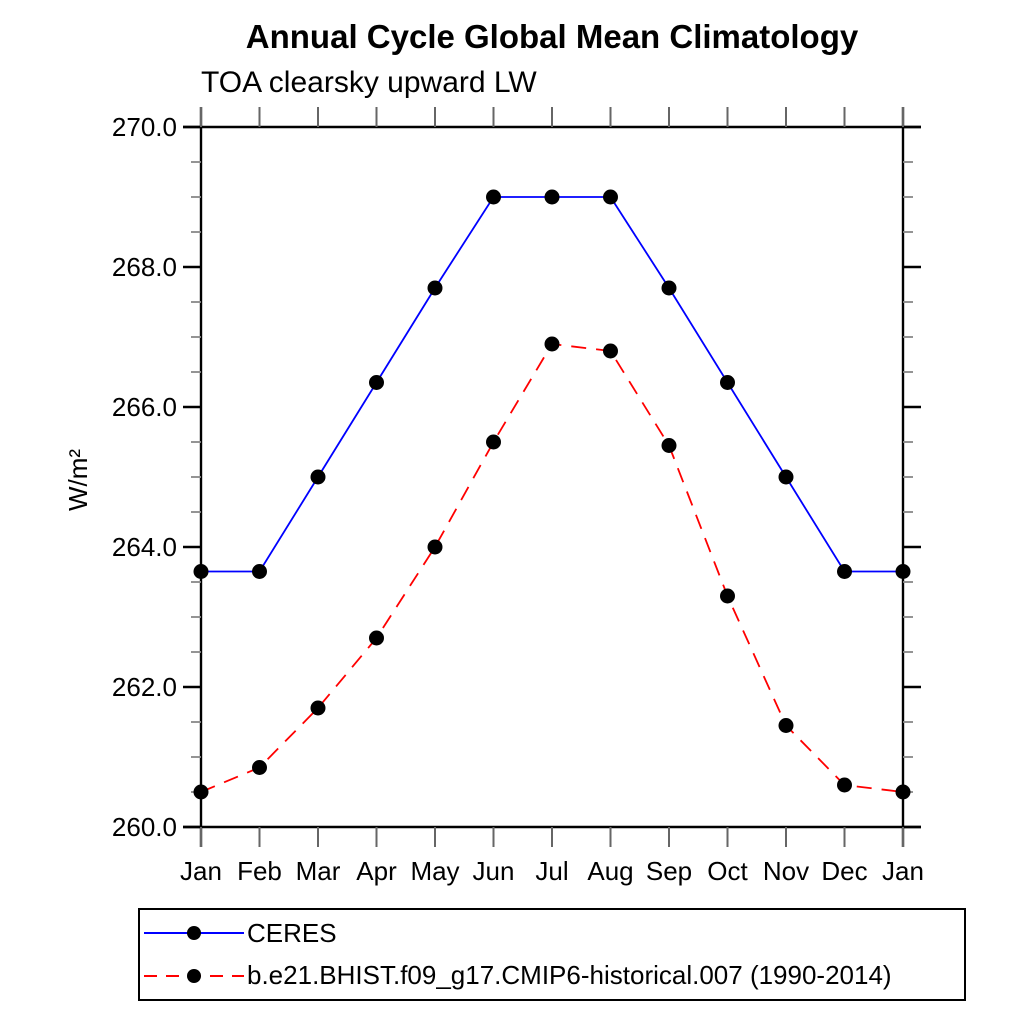 This screenshot has height=1024, width=1024. I want to click on y-tick-label: 266.0, so click(144, 407).